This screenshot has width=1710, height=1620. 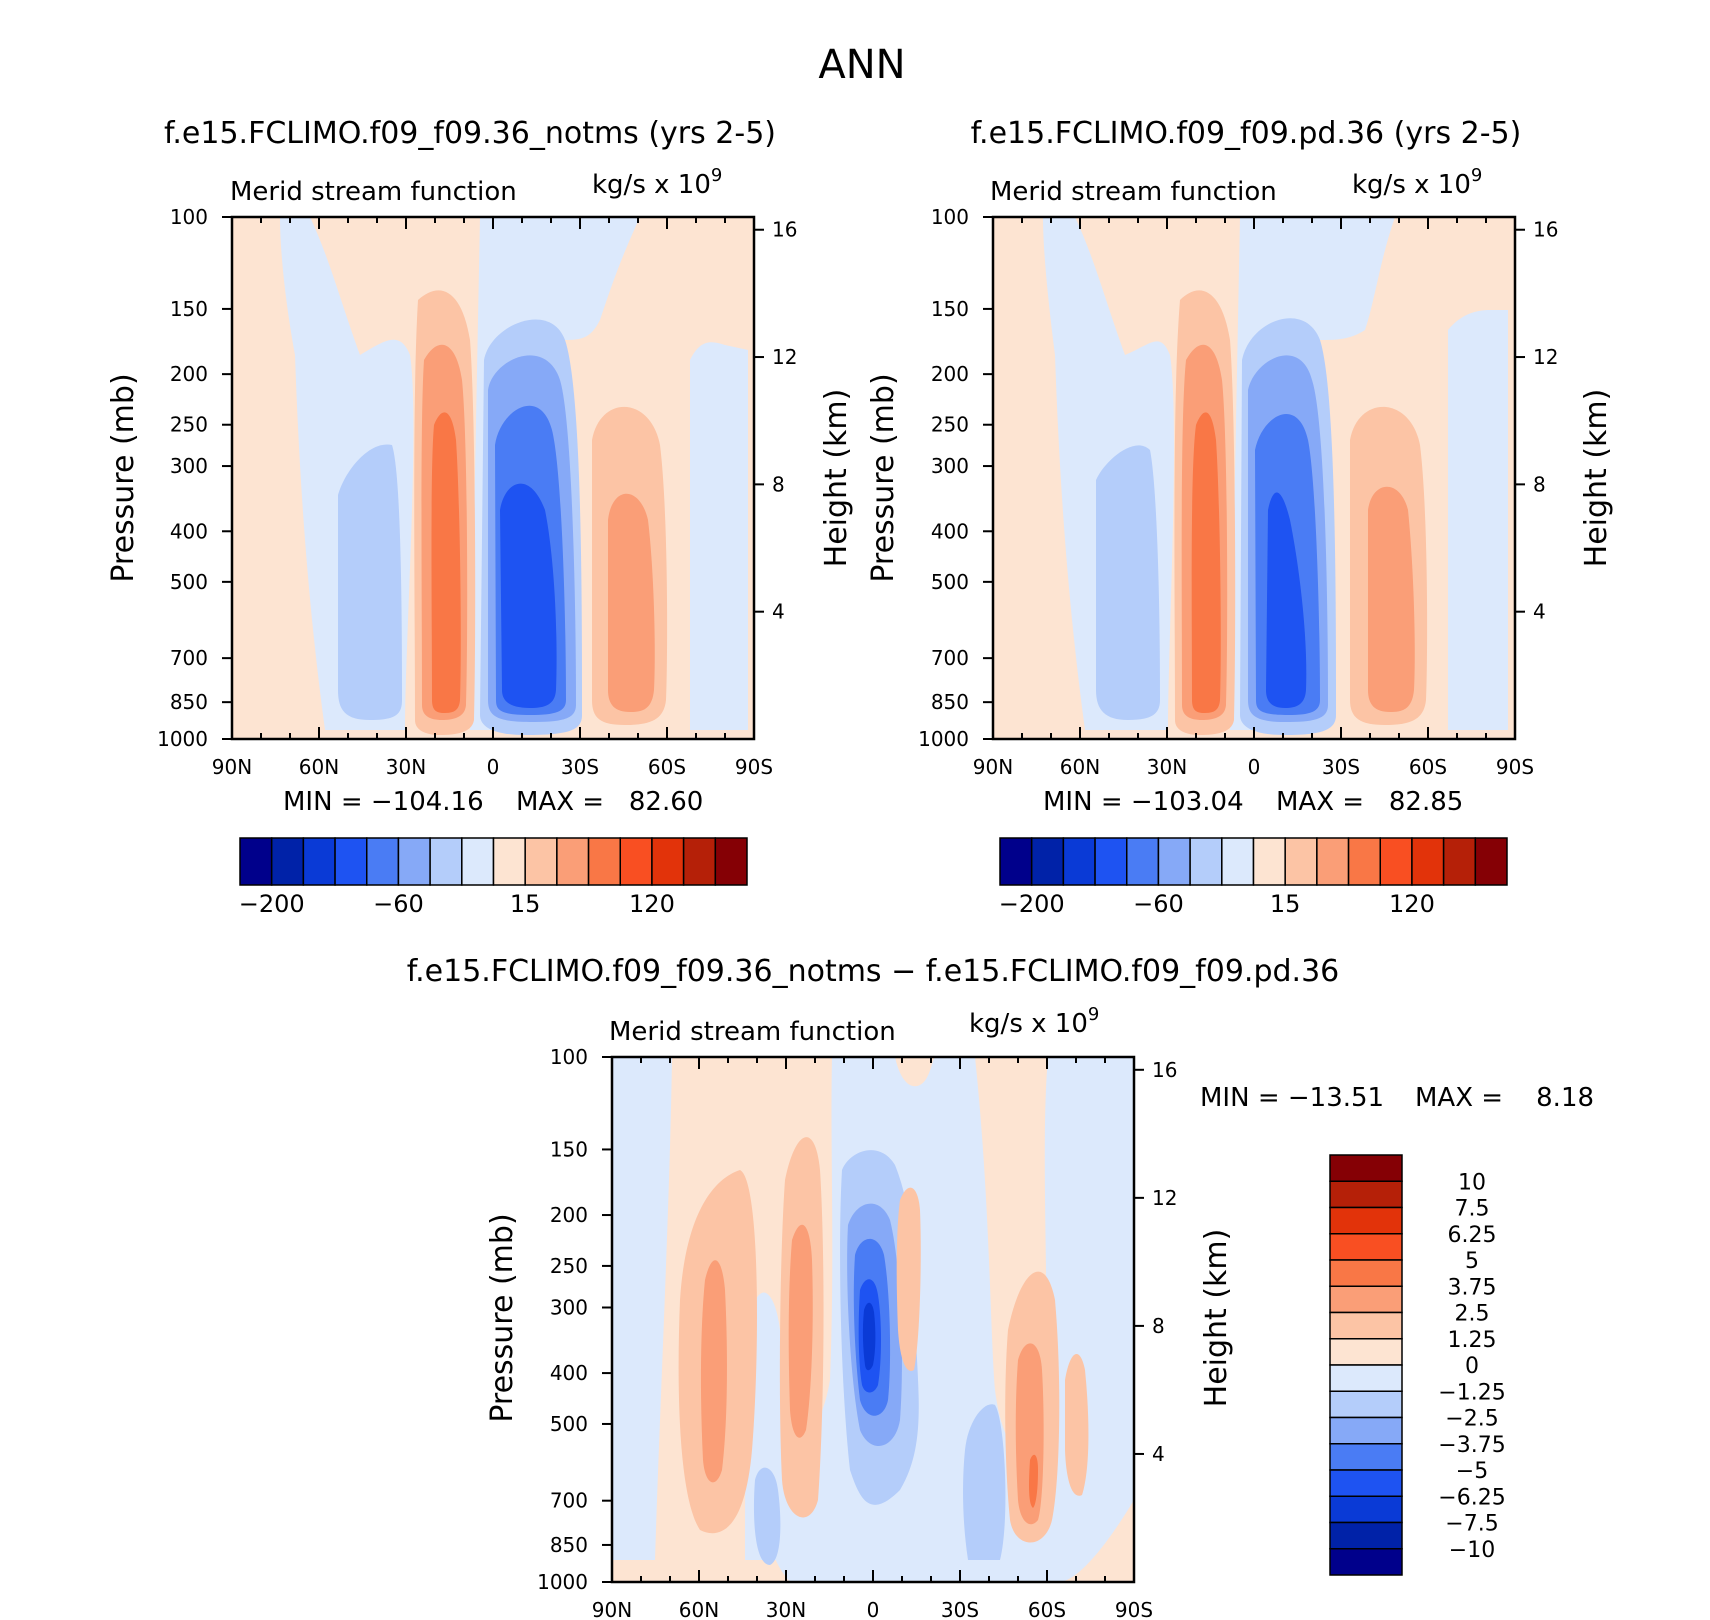 I want to click on panel-3-left-label: Merid stream function, so click(x=752, y=1032).